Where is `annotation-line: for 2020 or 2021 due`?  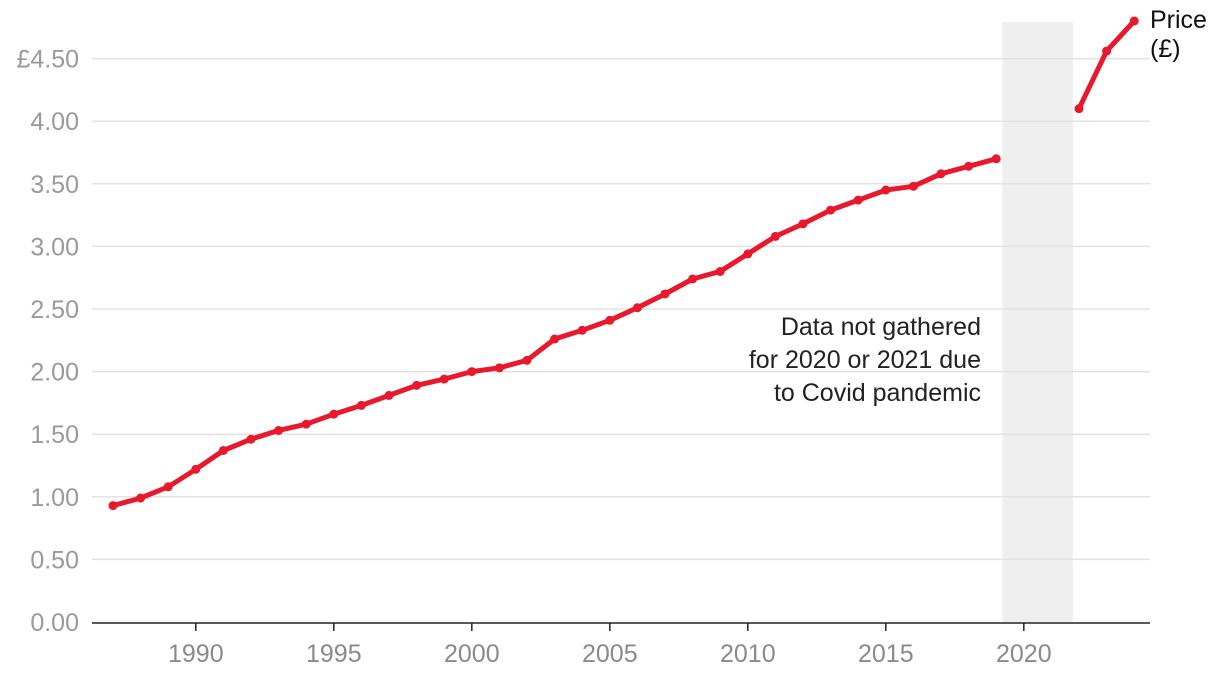 annotation-line: for 2020 or 2021 due is located at coordinates (865, 360).